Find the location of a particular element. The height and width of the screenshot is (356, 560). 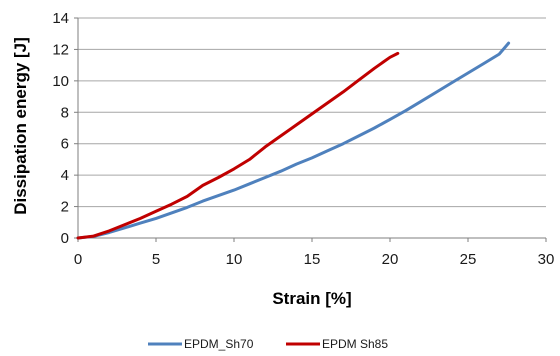

y-tick-label: 12 is located at coordinates (60, 49).